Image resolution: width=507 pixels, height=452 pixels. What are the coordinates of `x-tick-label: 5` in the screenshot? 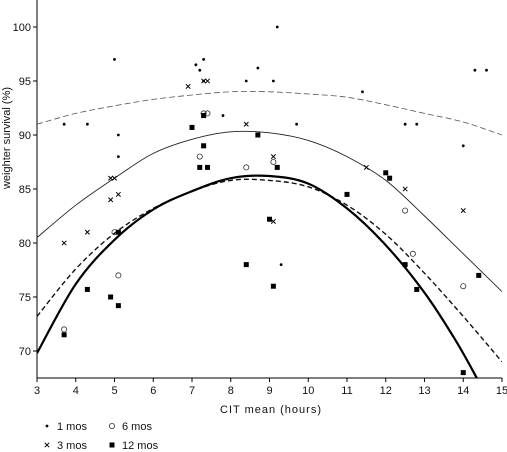 It's located at (114, 391).